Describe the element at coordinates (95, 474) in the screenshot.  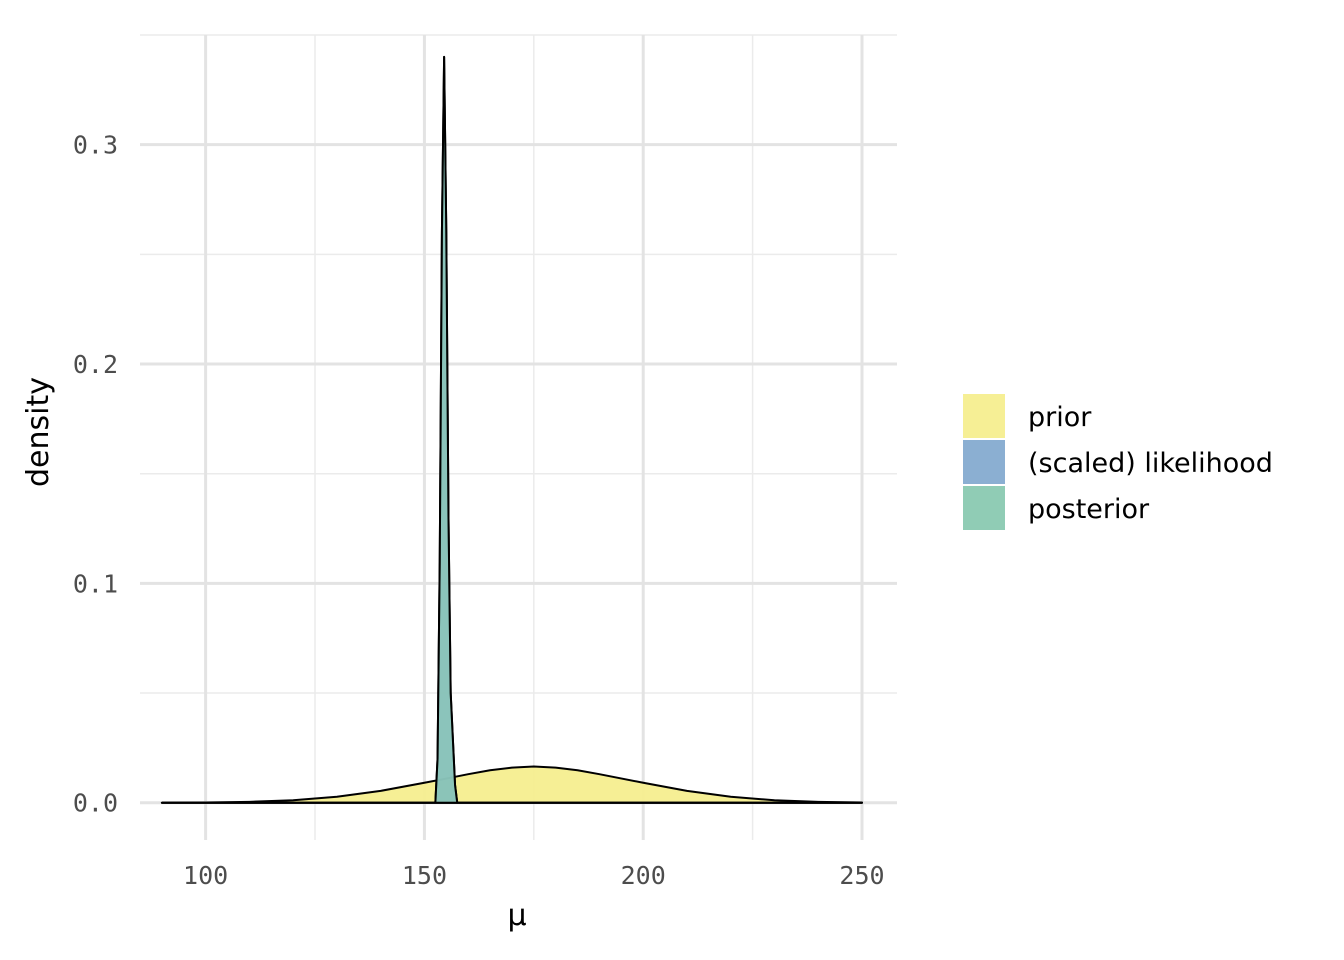
I see `y-axis-ticks: 0.0 0.1 0.2 0.3` at that location.